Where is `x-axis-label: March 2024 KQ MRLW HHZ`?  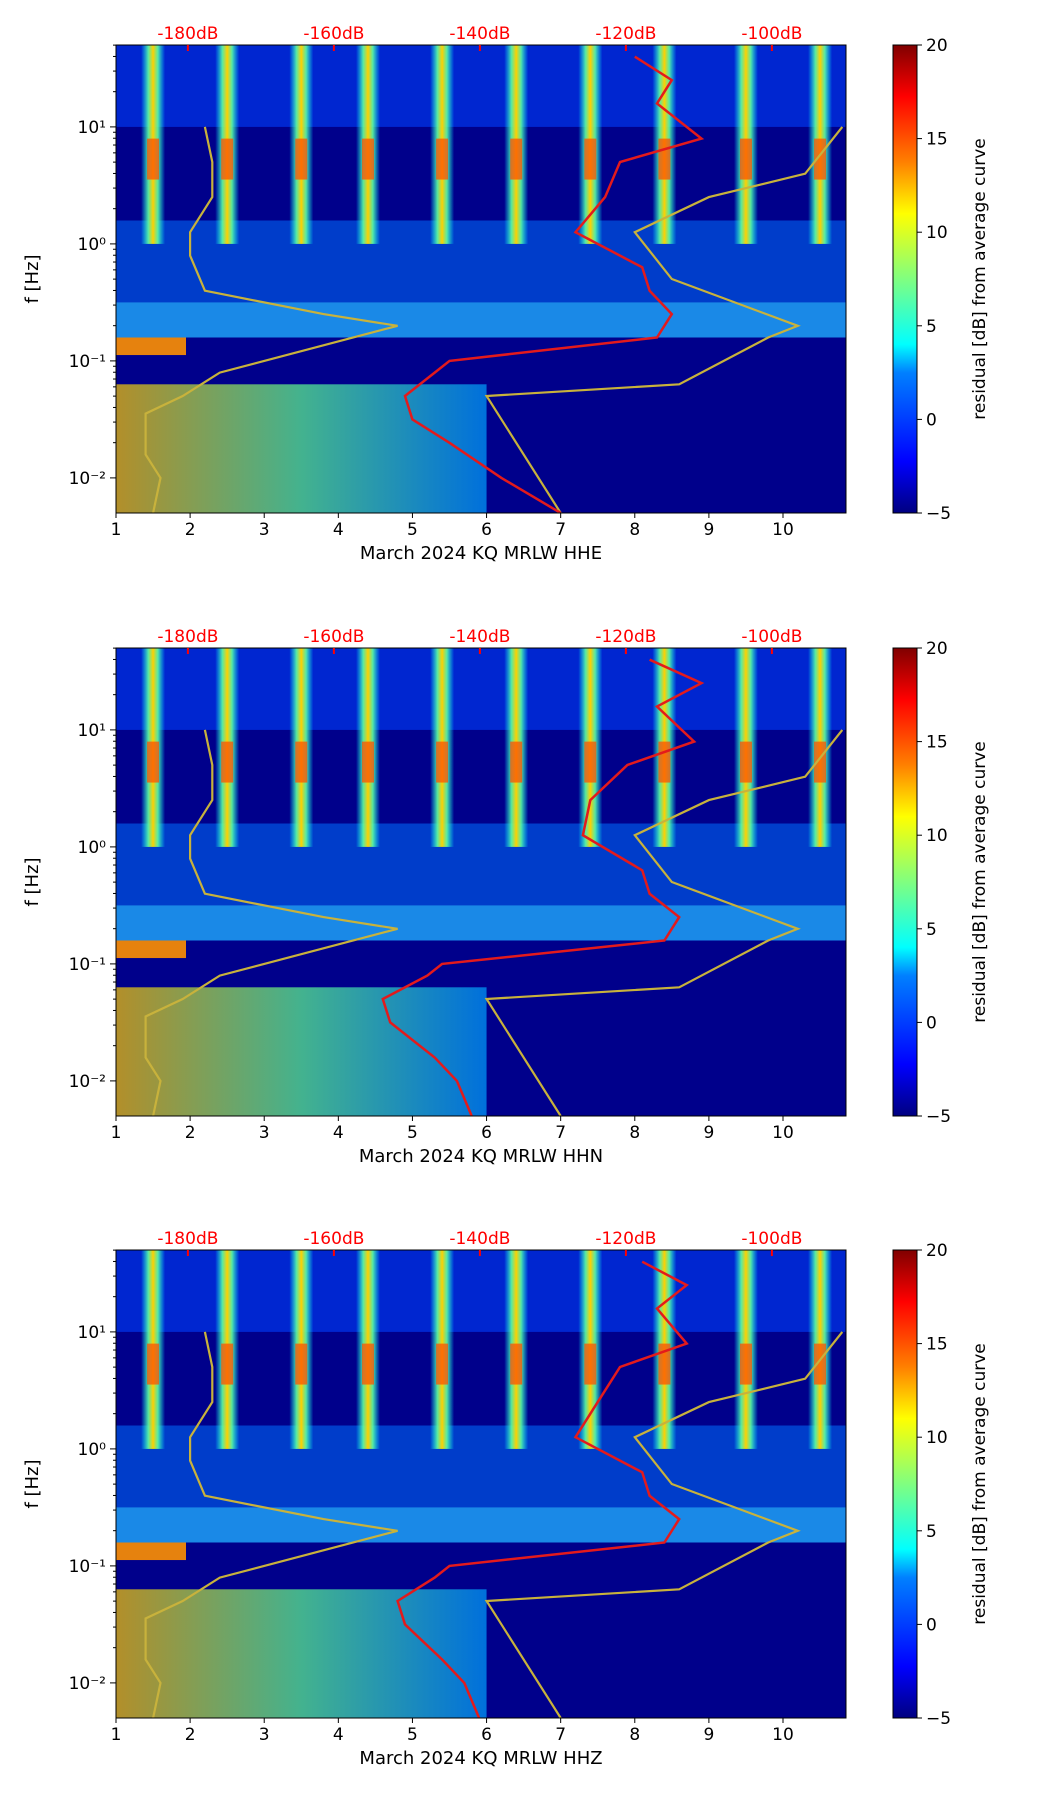 x-axis-label: March 2024 KQ MRLW HHZ is located at coordinates (480, 1758).